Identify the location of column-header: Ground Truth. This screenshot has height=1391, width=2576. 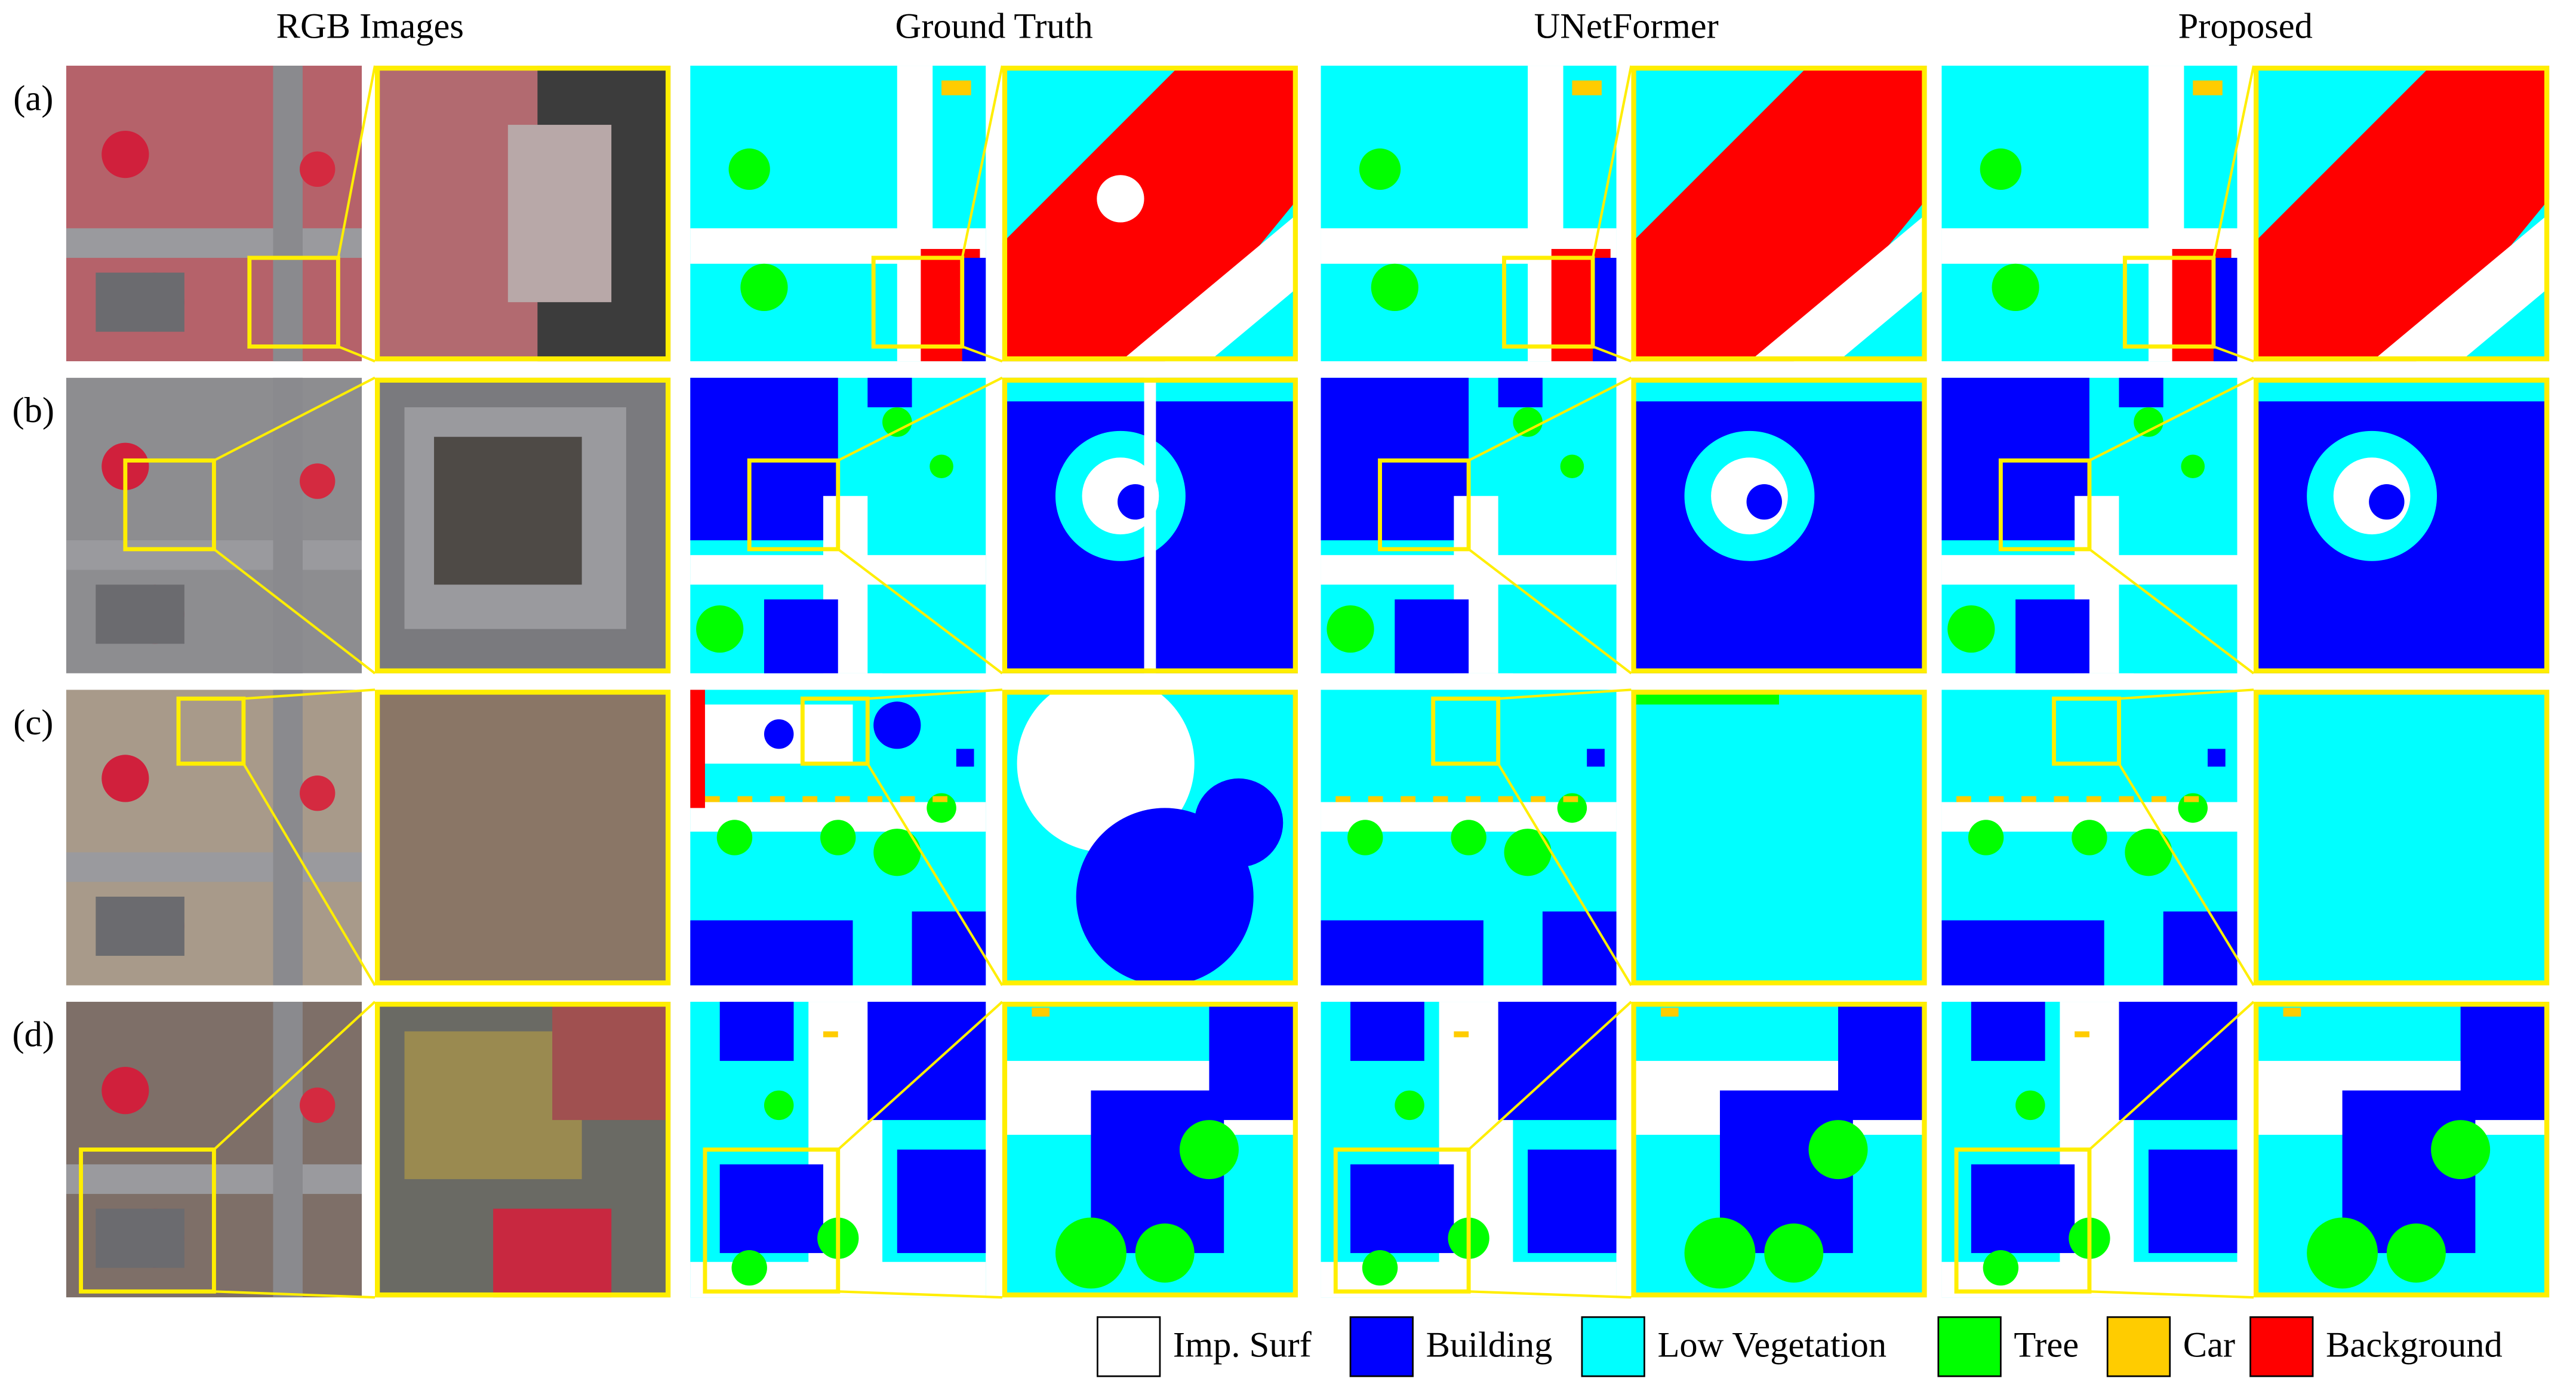
(994, 26).